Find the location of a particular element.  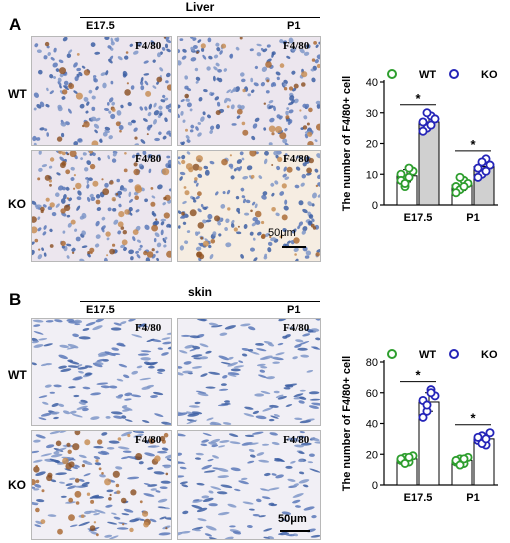

panel-b-column-label-p1: P1 is located at coordinates (294, 310).